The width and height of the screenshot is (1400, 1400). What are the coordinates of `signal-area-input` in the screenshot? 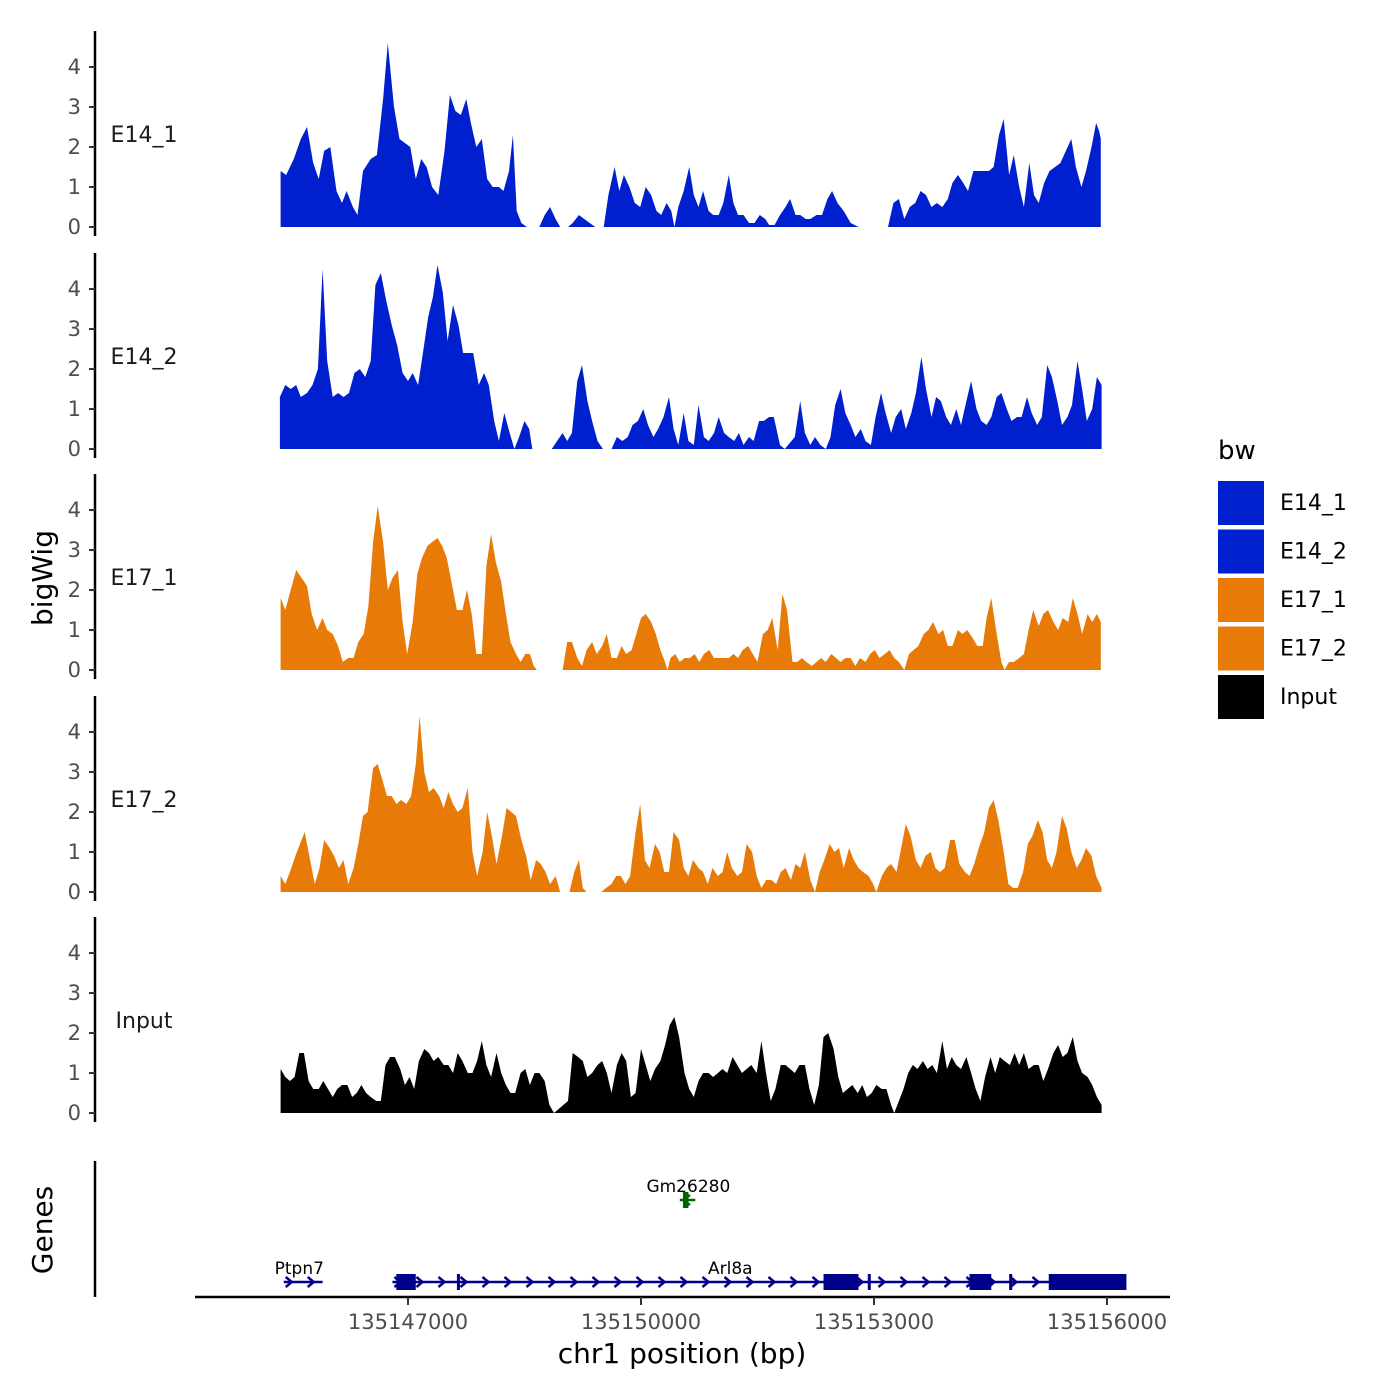 It's located at (691, 1065).